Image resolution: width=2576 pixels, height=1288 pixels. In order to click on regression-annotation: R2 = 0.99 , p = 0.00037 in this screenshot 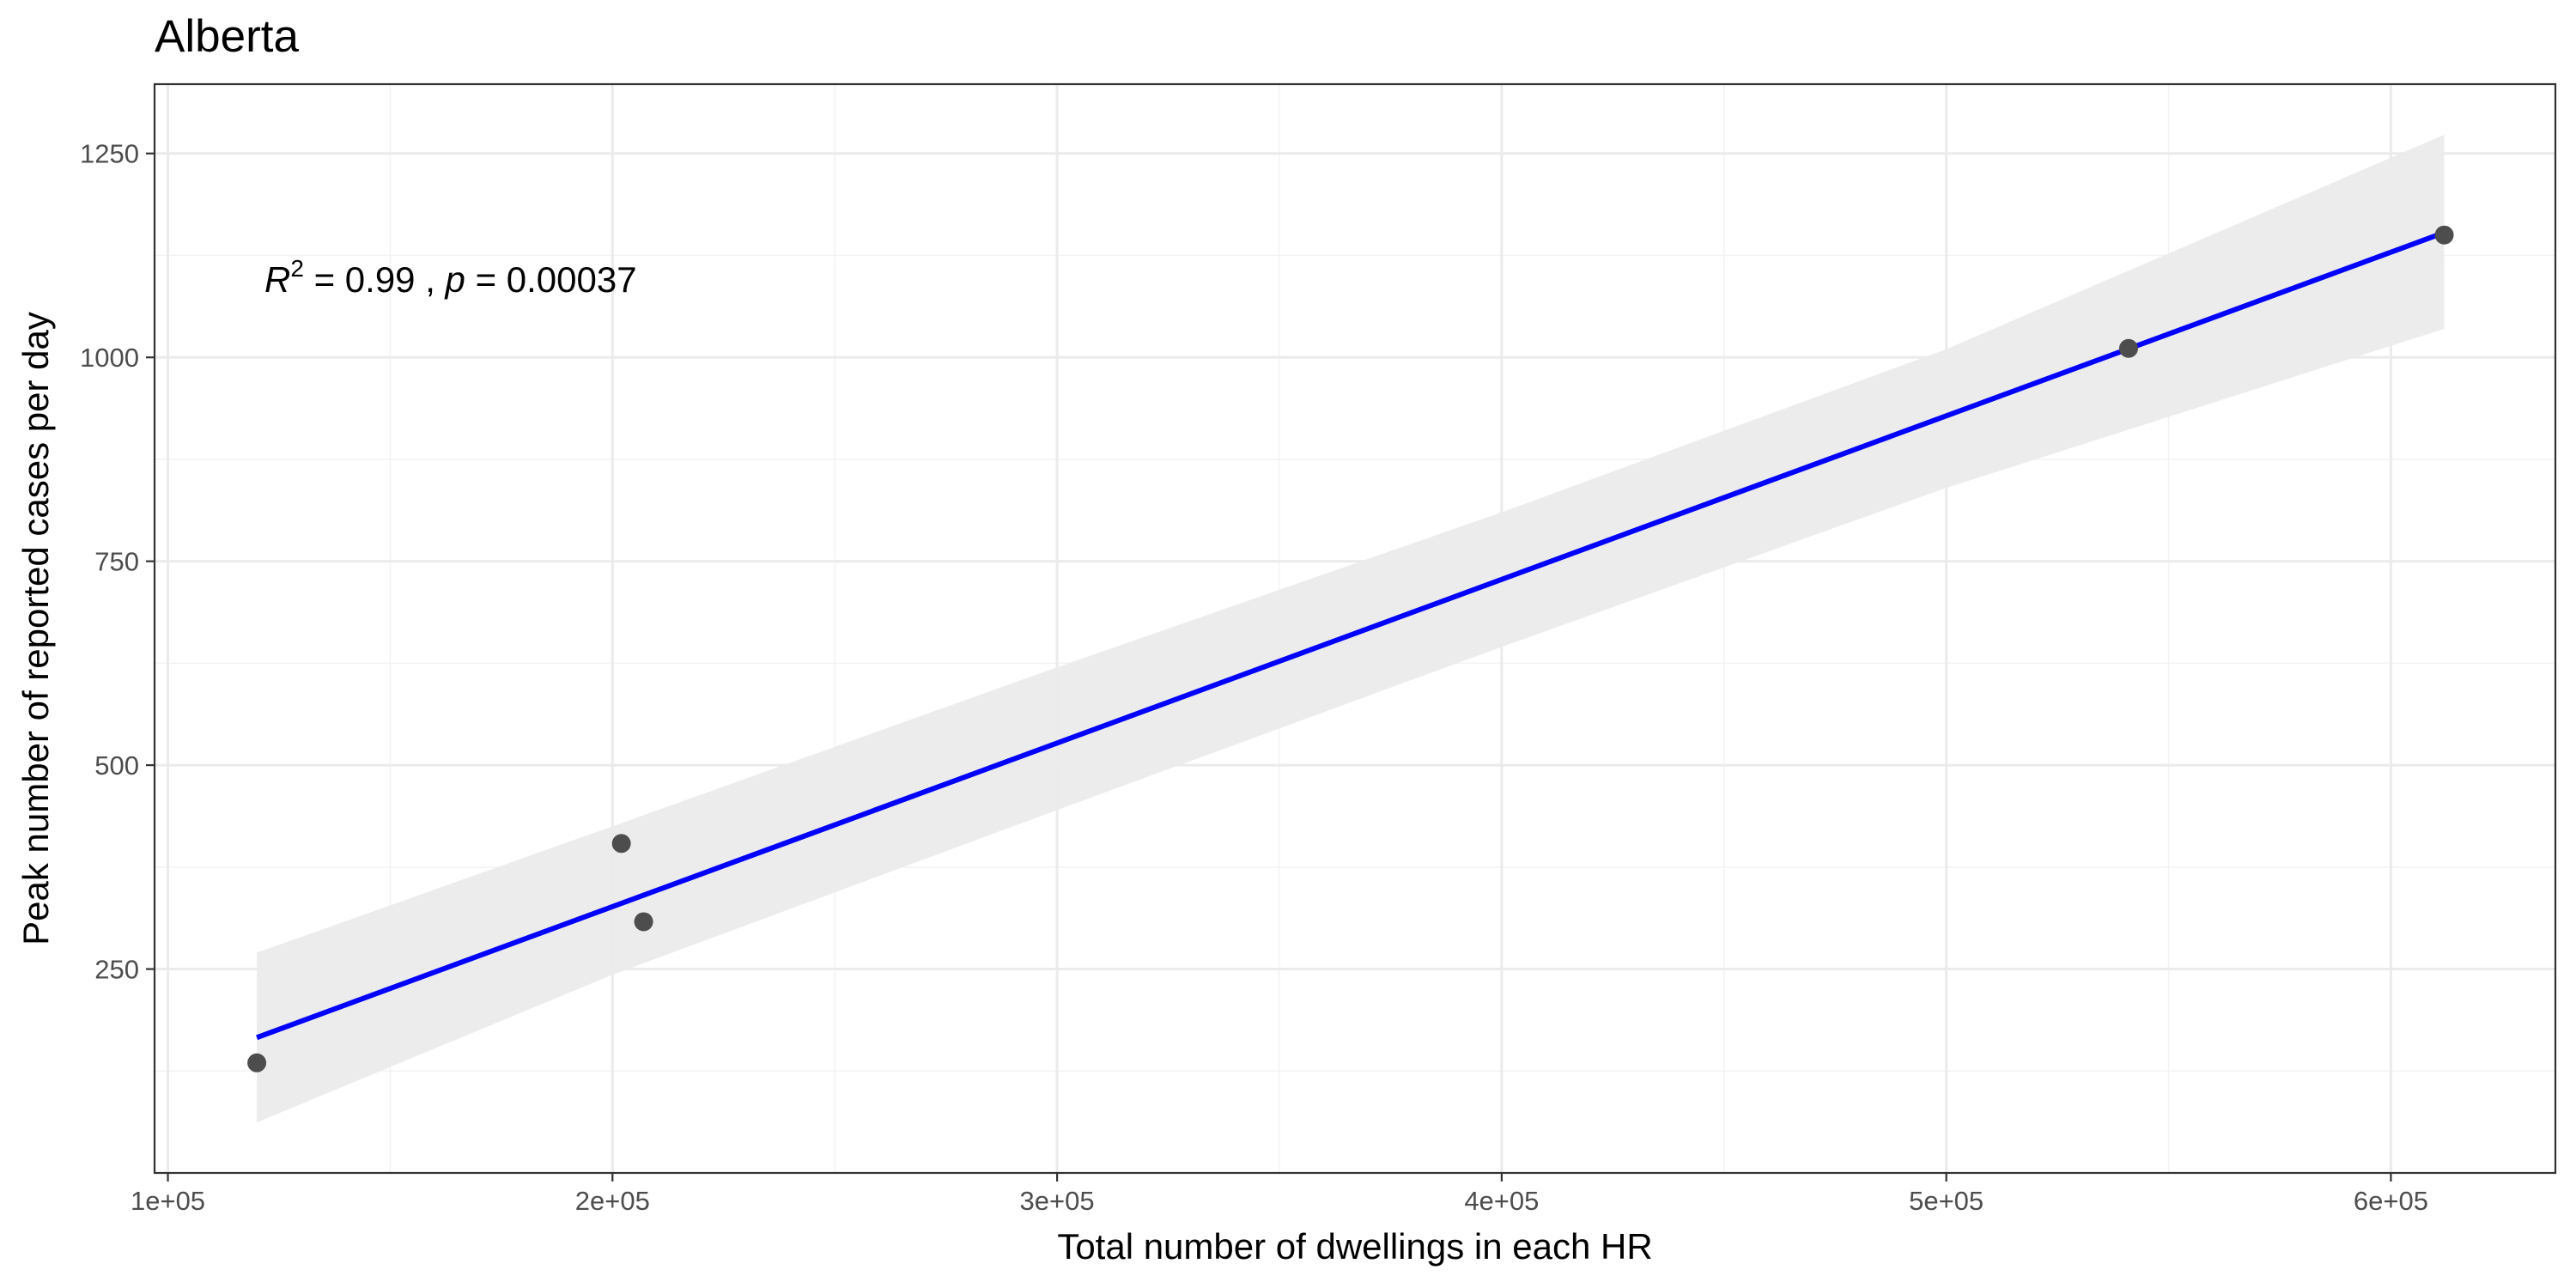, I will do `click(450, 278)`.